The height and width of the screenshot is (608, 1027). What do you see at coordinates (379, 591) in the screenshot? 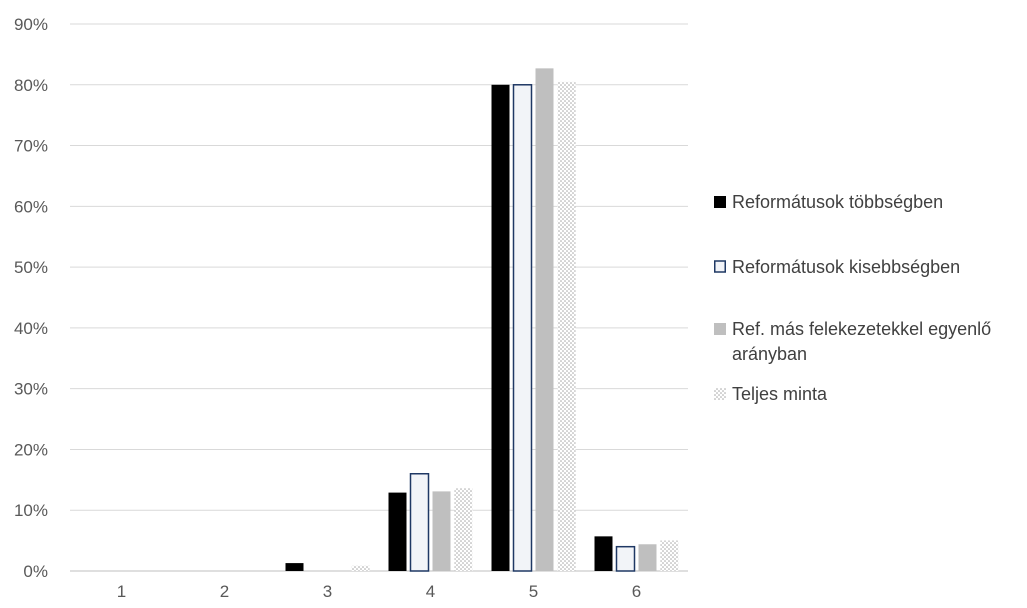
I see `x-axis: 1 2 3 4 5 6` at bounding box center [379, 591].